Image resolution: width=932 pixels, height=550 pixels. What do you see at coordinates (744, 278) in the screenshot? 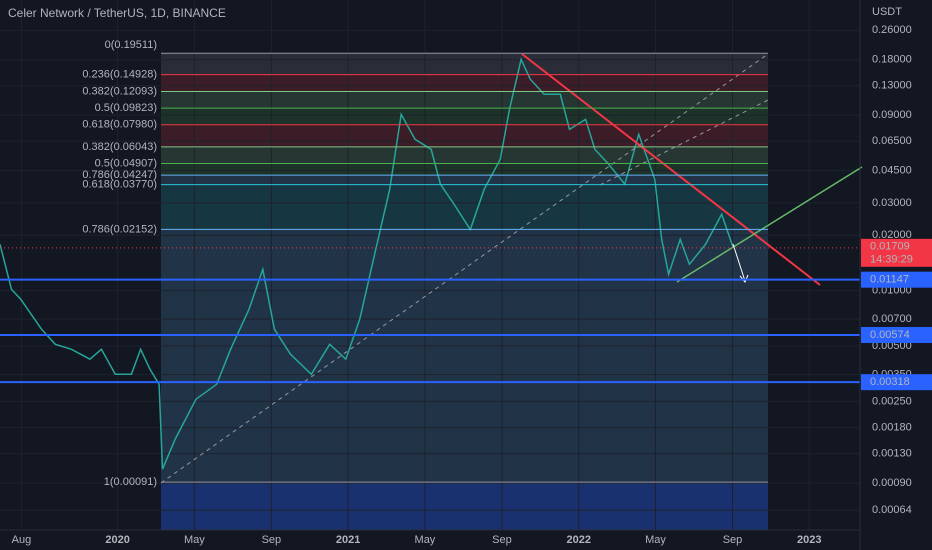
I see `arrow-head` at bounding box center [744, 278].